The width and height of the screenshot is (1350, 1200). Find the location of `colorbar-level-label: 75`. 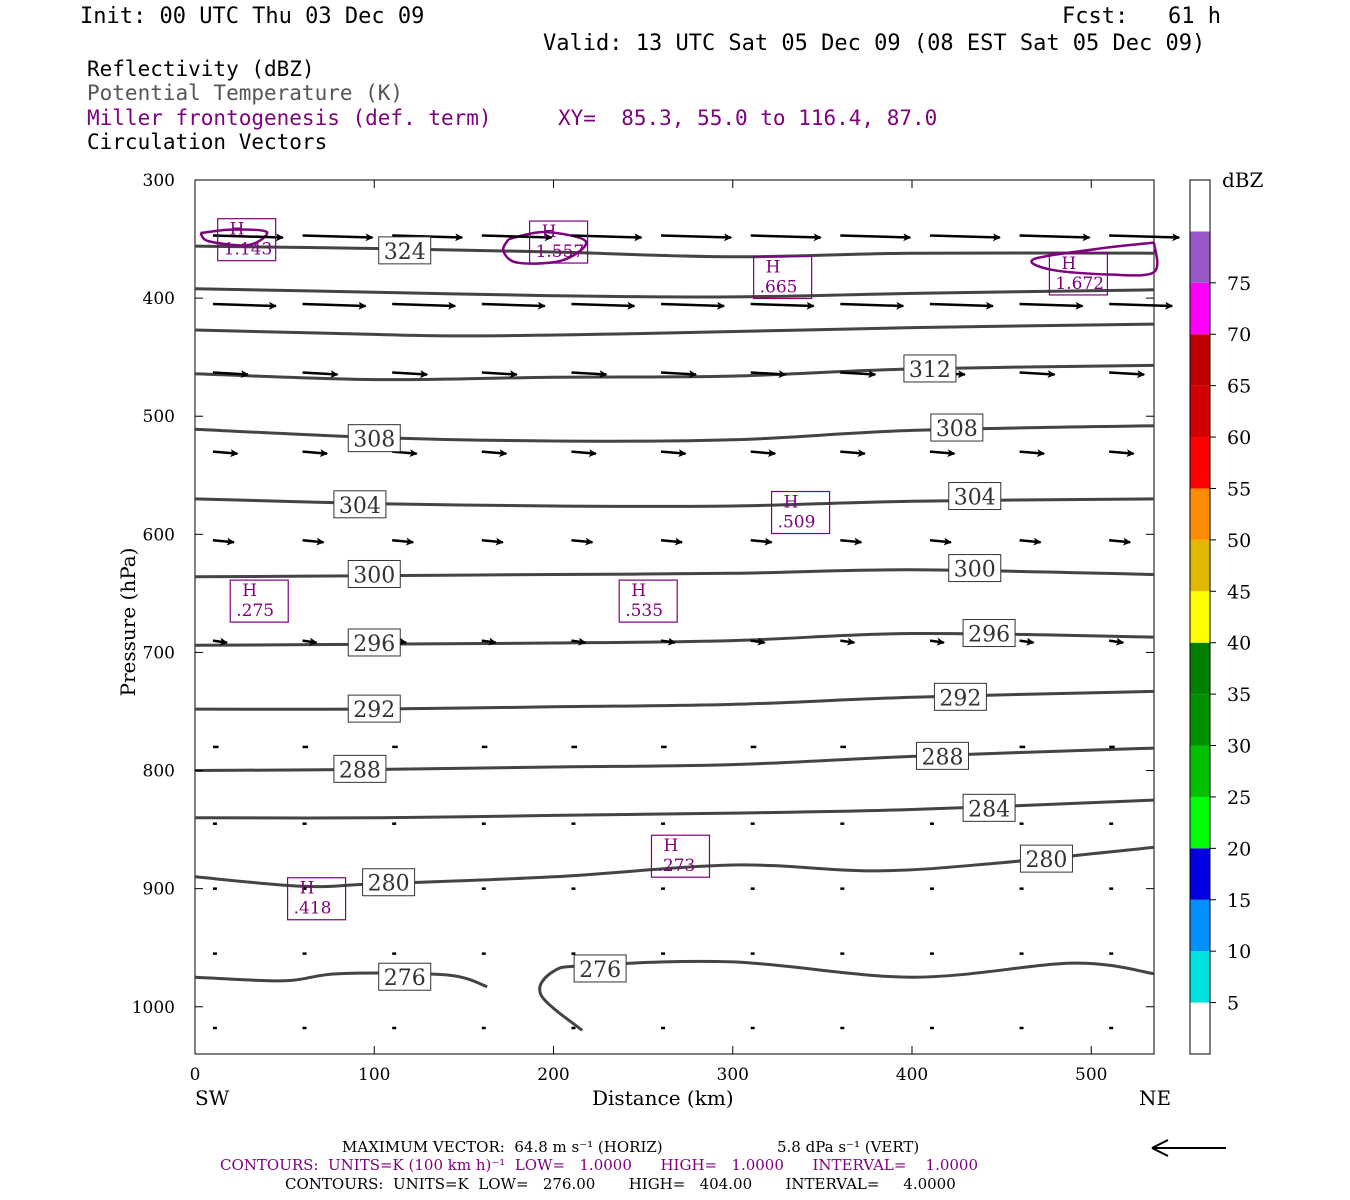

colorbar-level-label: 75 is located at coordinates (1239, 284).